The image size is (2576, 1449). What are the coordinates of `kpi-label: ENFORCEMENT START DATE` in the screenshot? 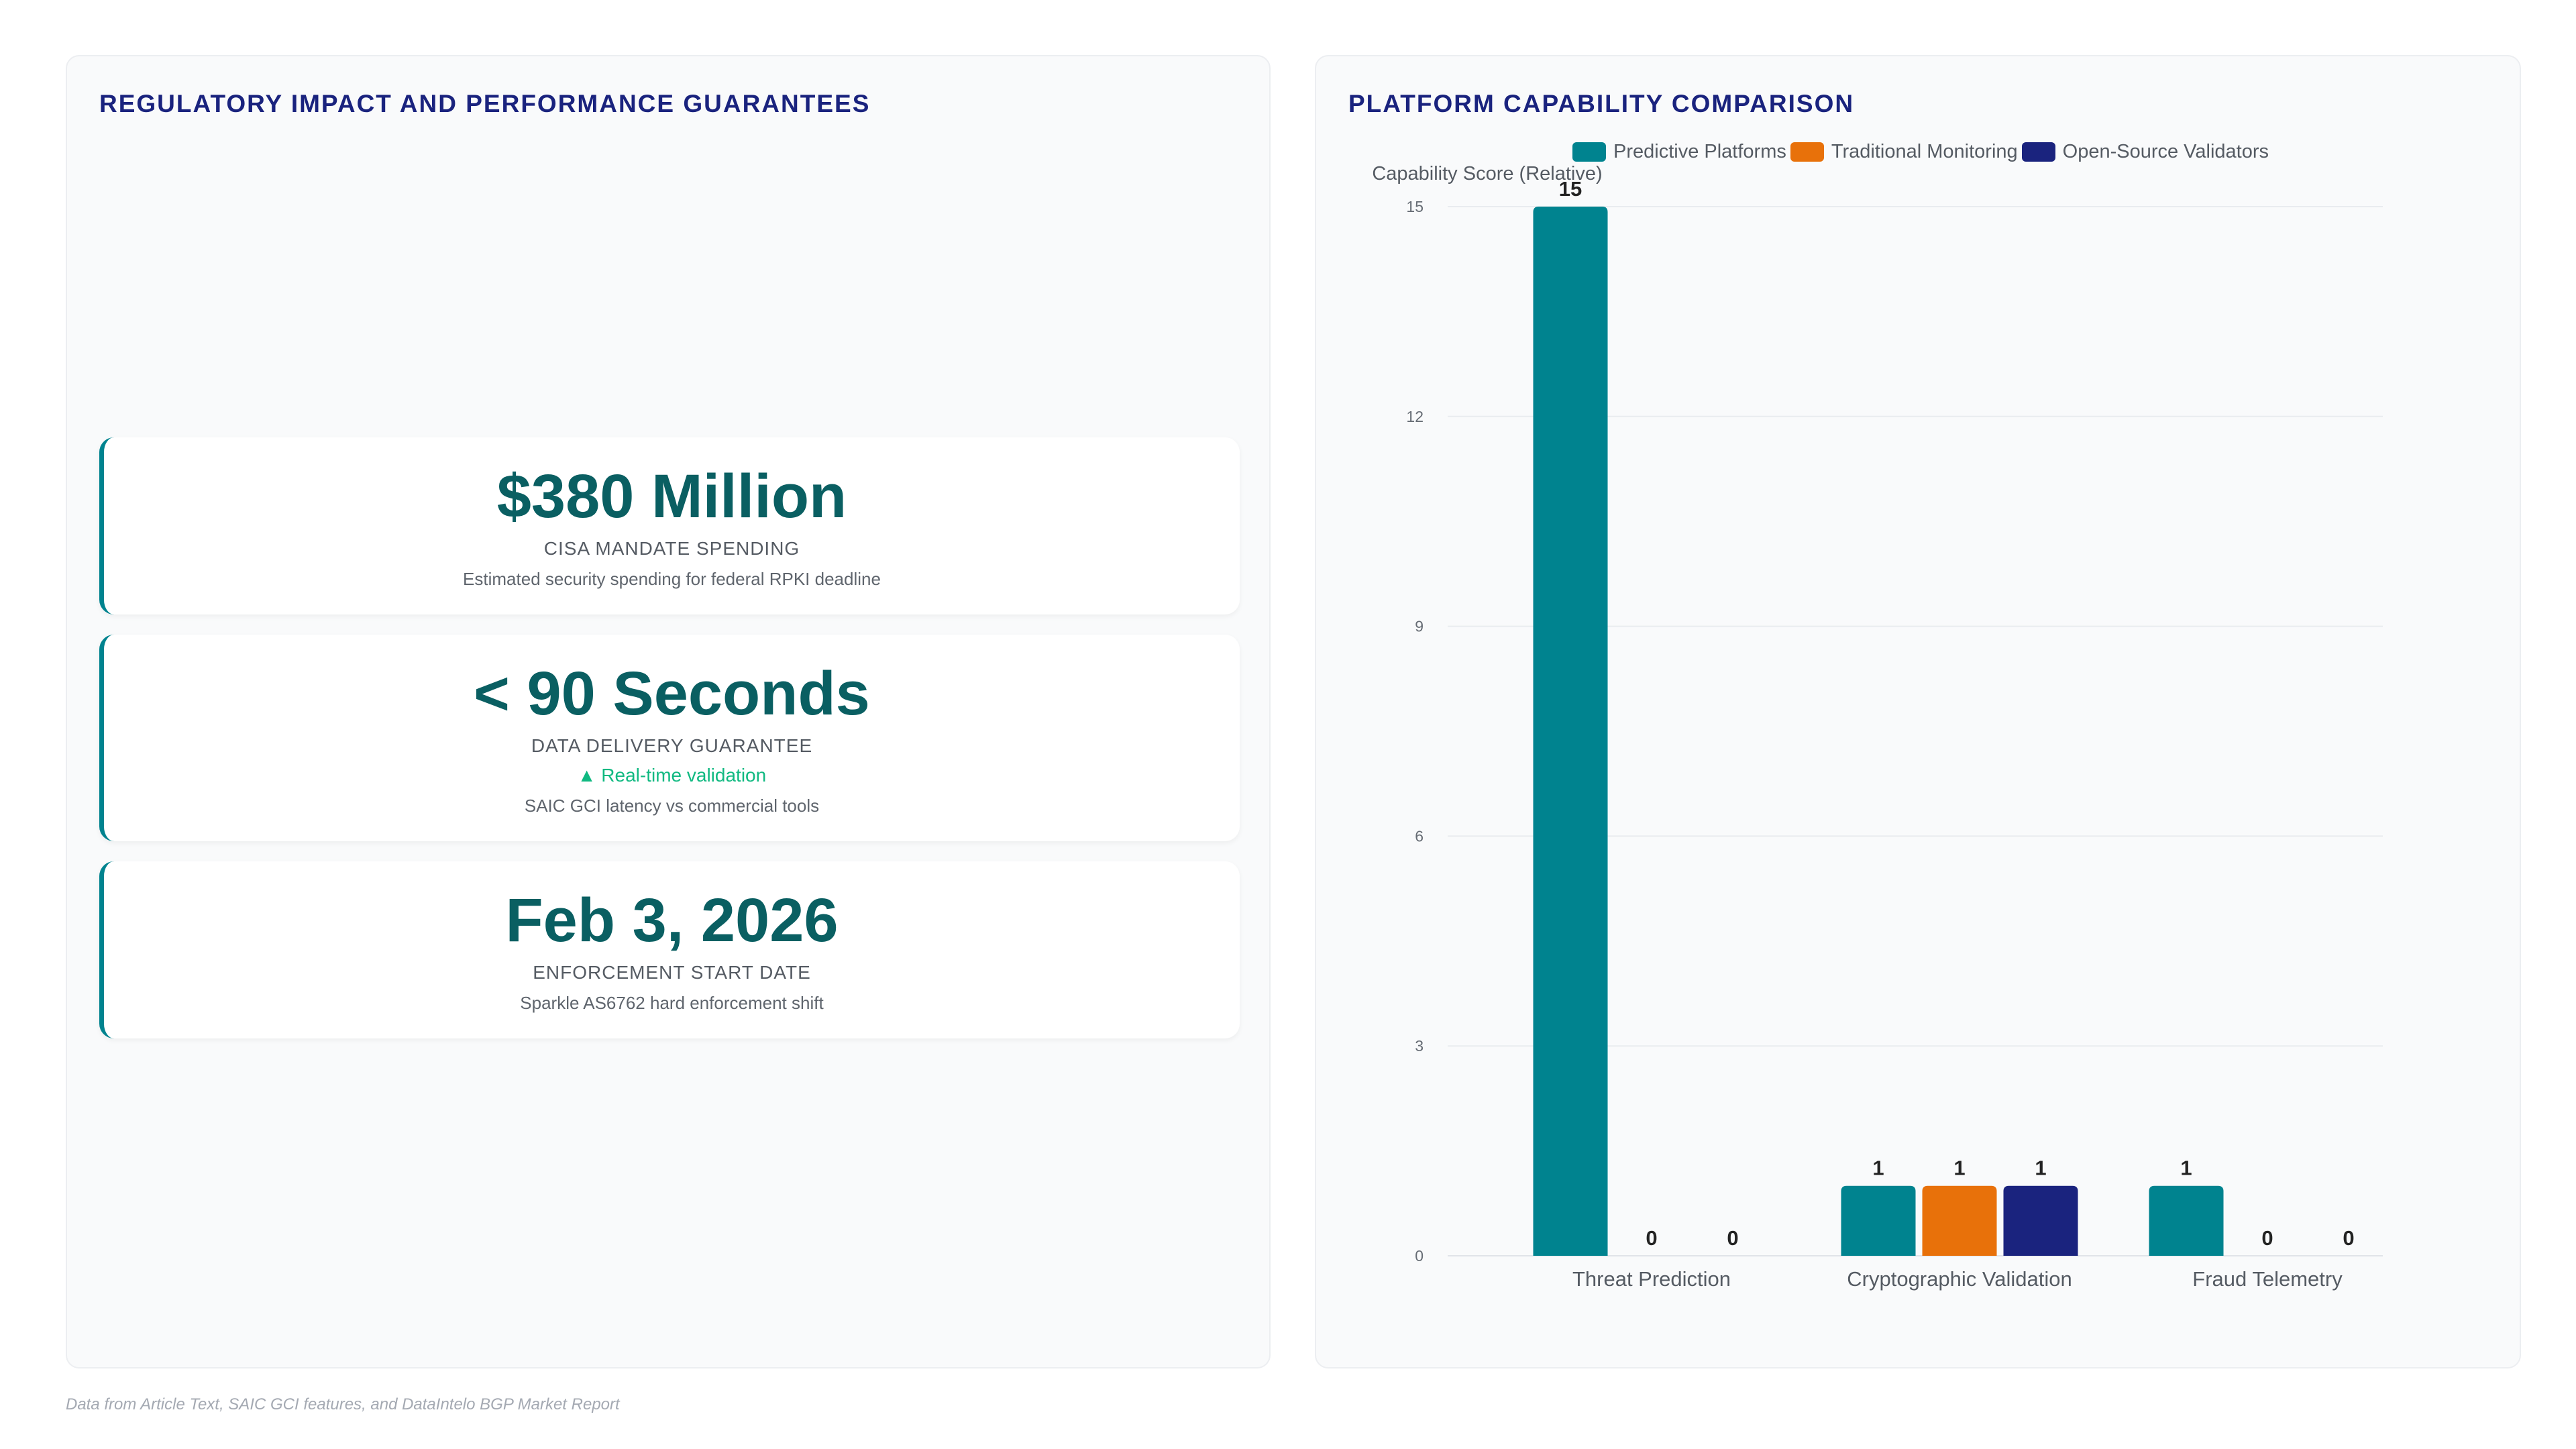 It's located at (672, 972).